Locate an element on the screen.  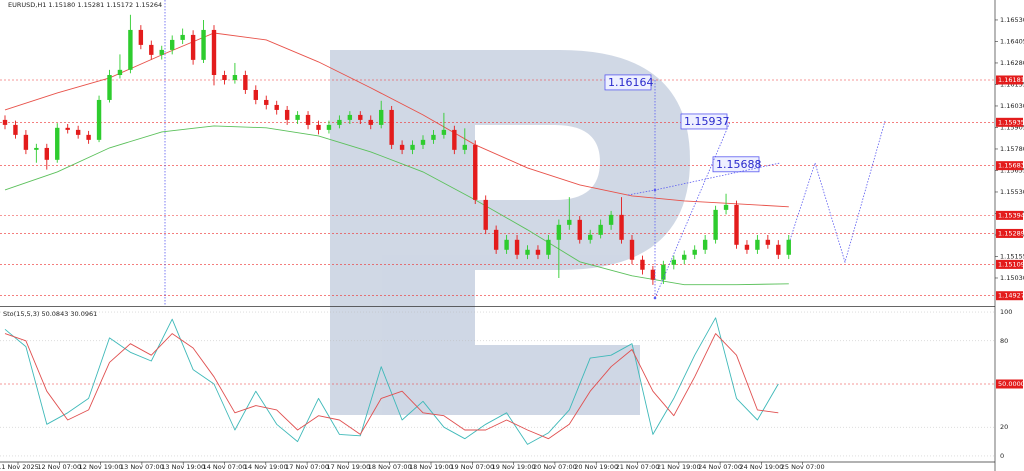
x-tick-label: 25 Nov 07:00 is located at coordinates (803, 467).